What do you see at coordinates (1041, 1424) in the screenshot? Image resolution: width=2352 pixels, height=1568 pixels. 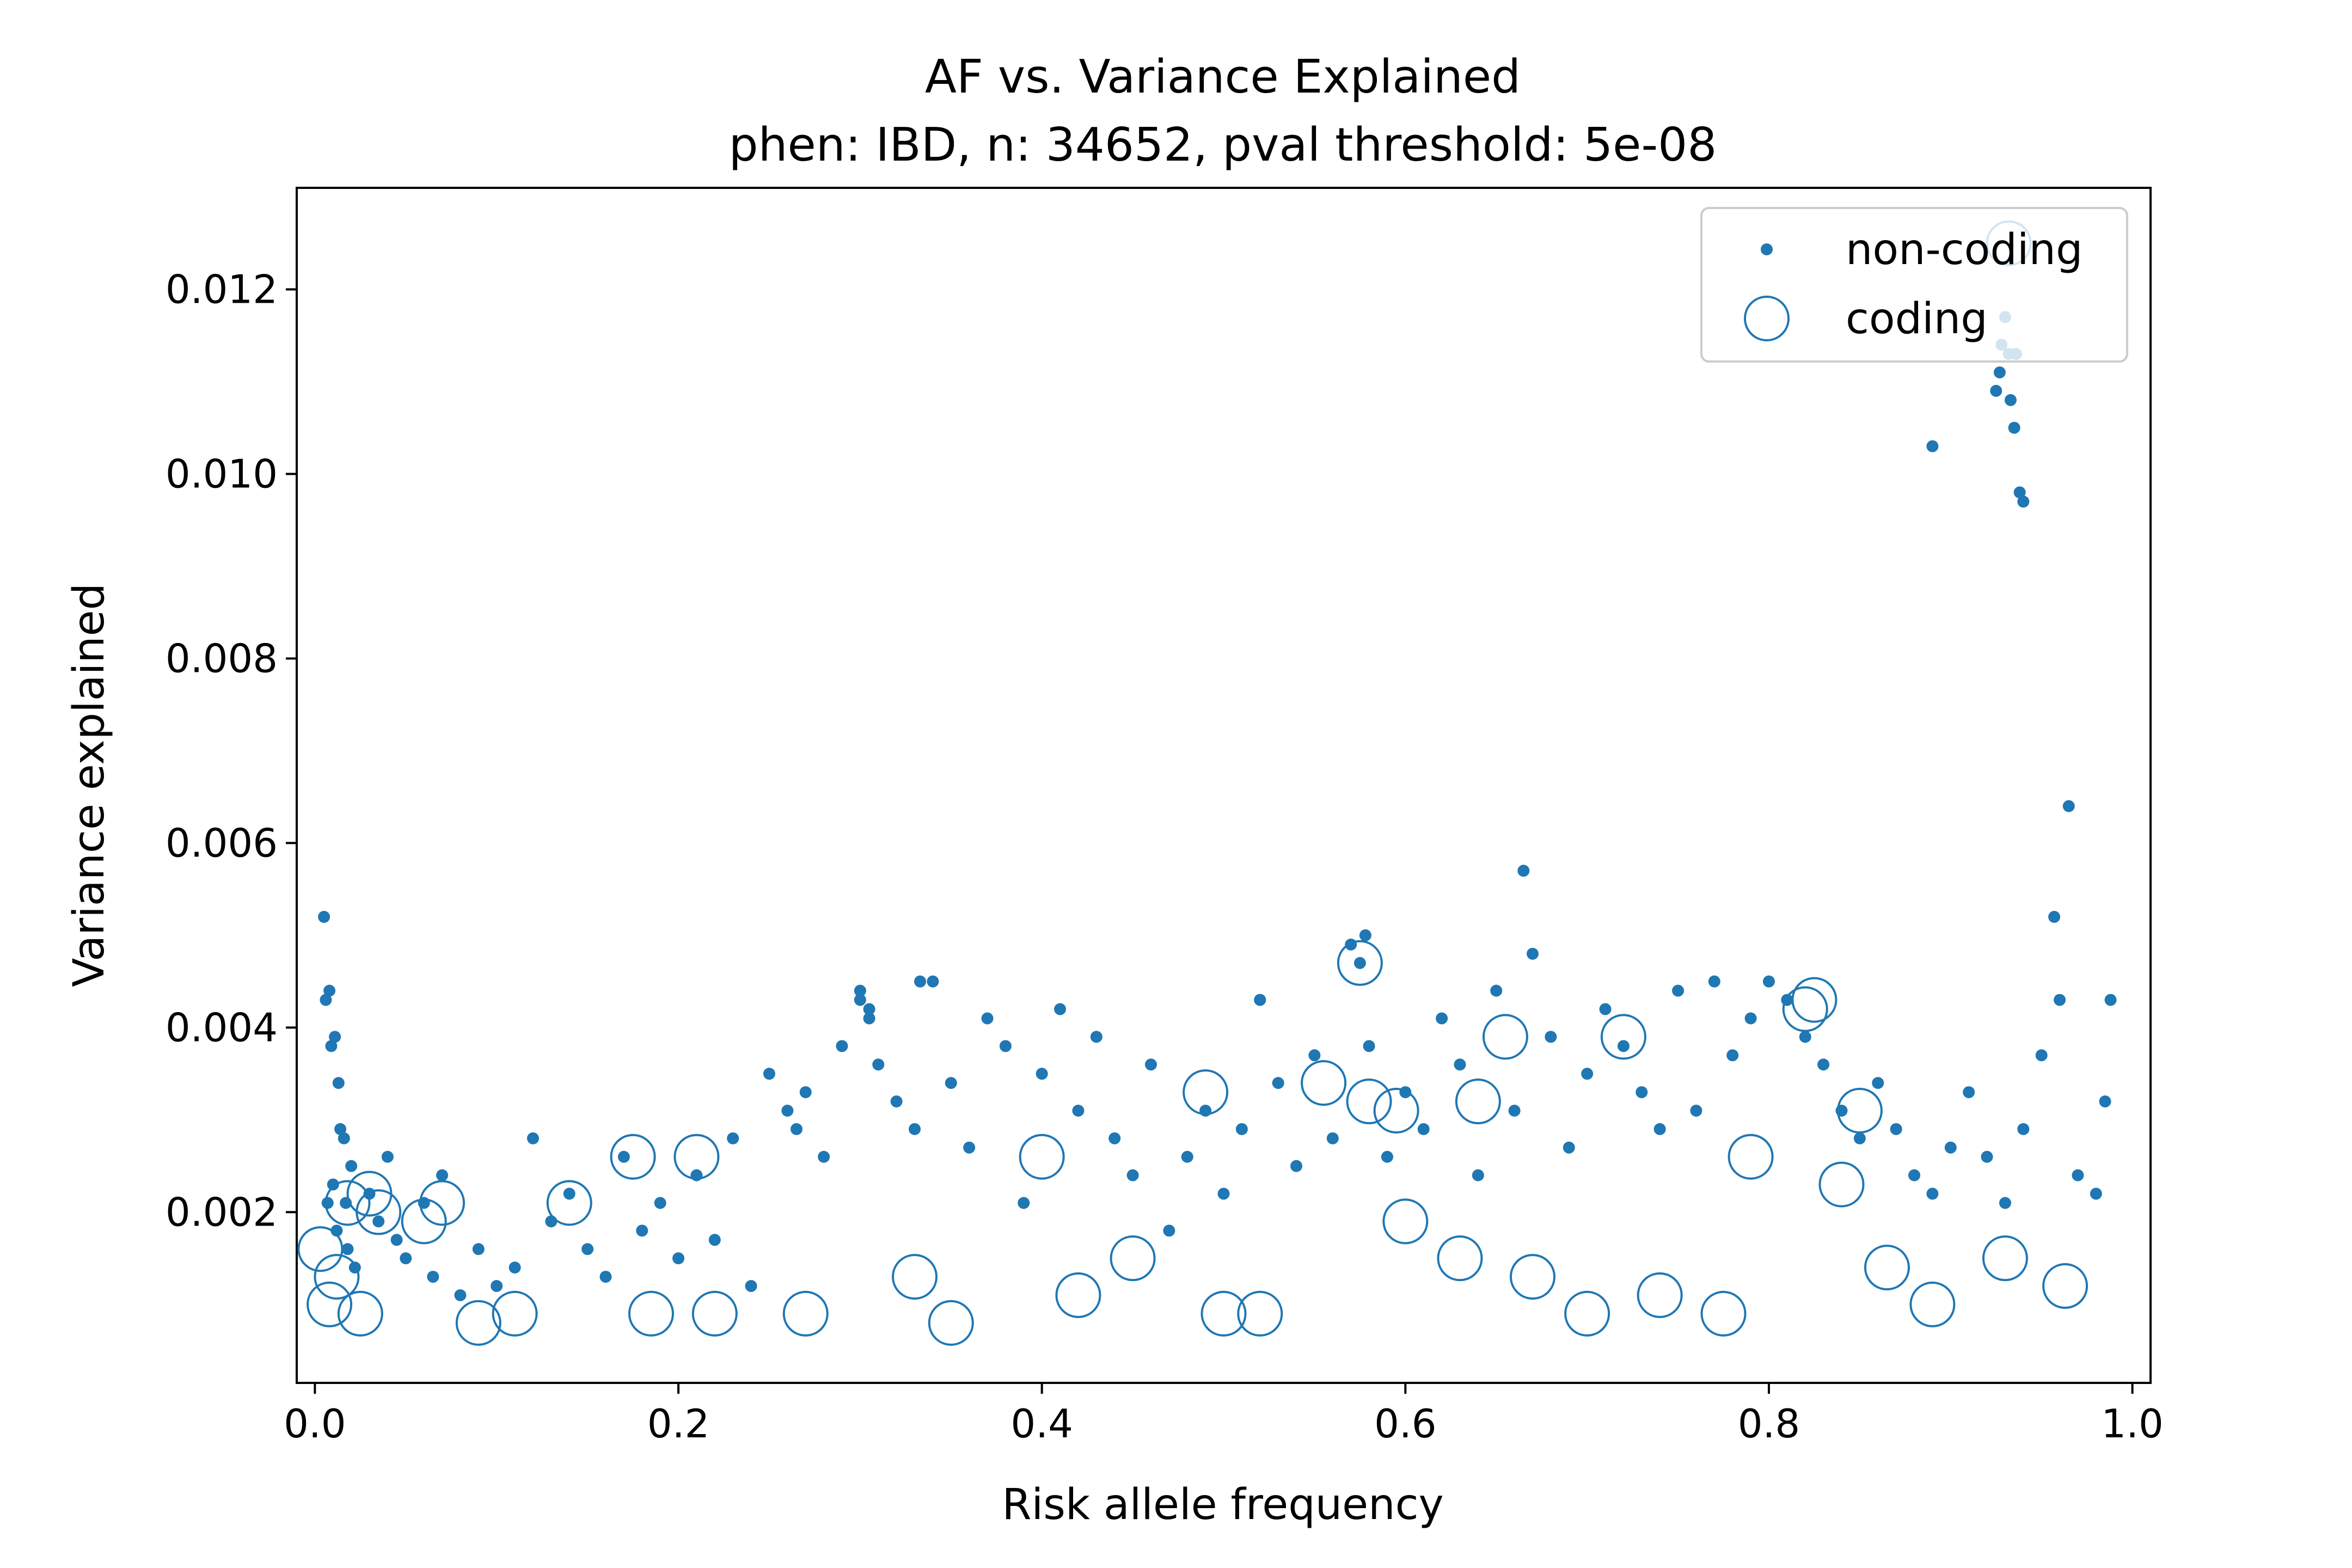 I see `x-tick-label: 0.4` at bounding box center [1041, 1424].